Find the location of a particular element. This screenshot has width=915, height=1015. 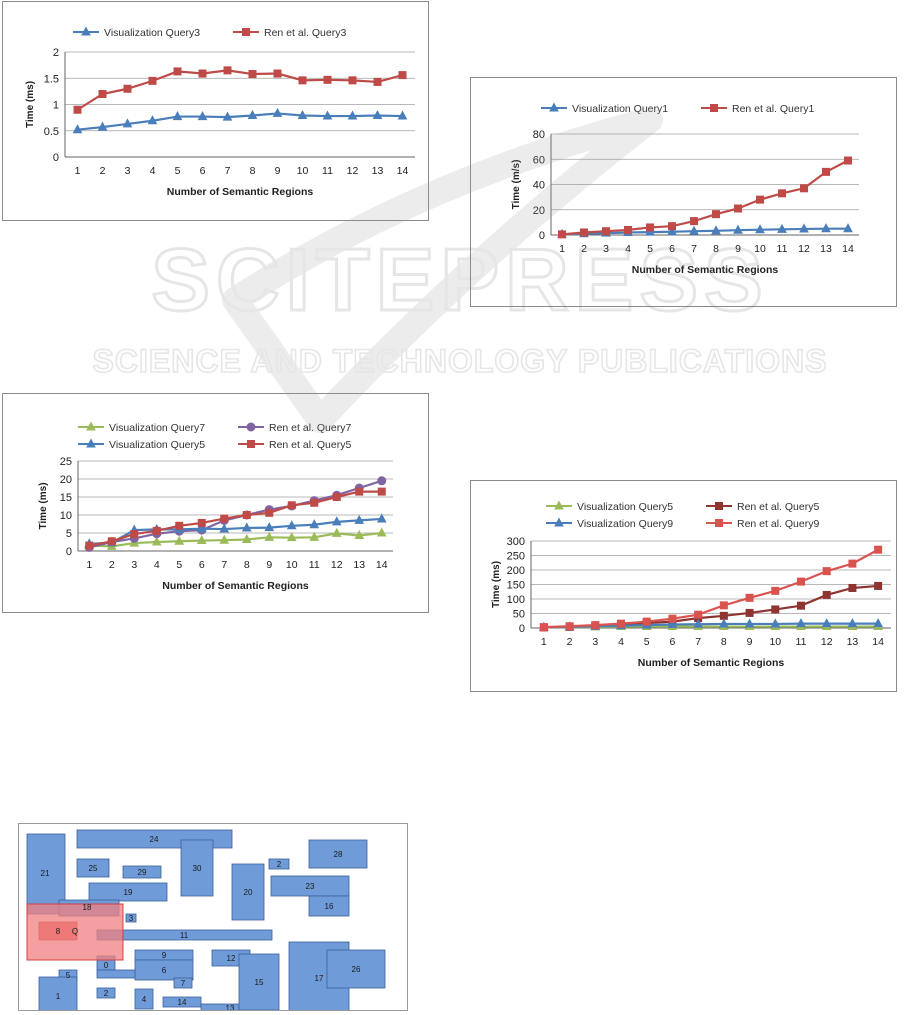

region-label-28: 28 is located at coordinates (338, 854).